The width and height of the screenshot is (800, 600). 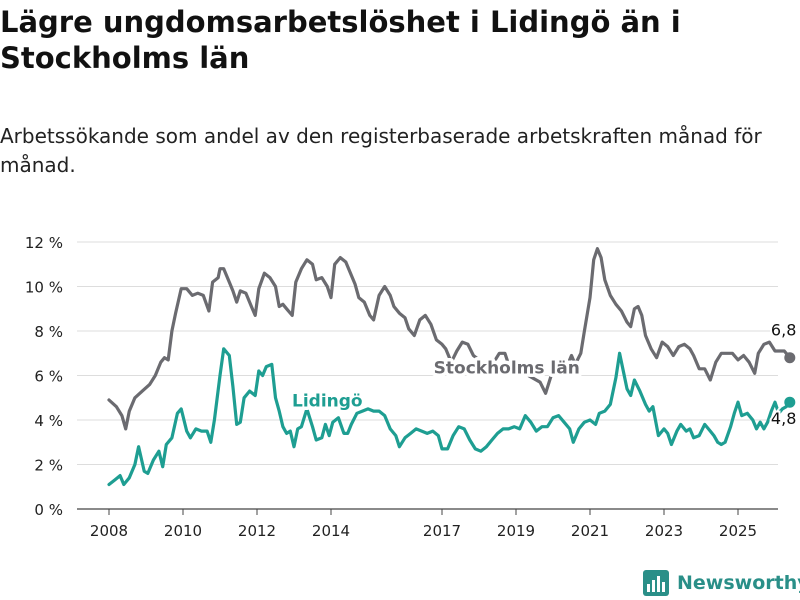 What do you see at coordinates (516, 531) in the screenshot?
I see `x-tick-label: 2019` at bounding box center [516, 531].